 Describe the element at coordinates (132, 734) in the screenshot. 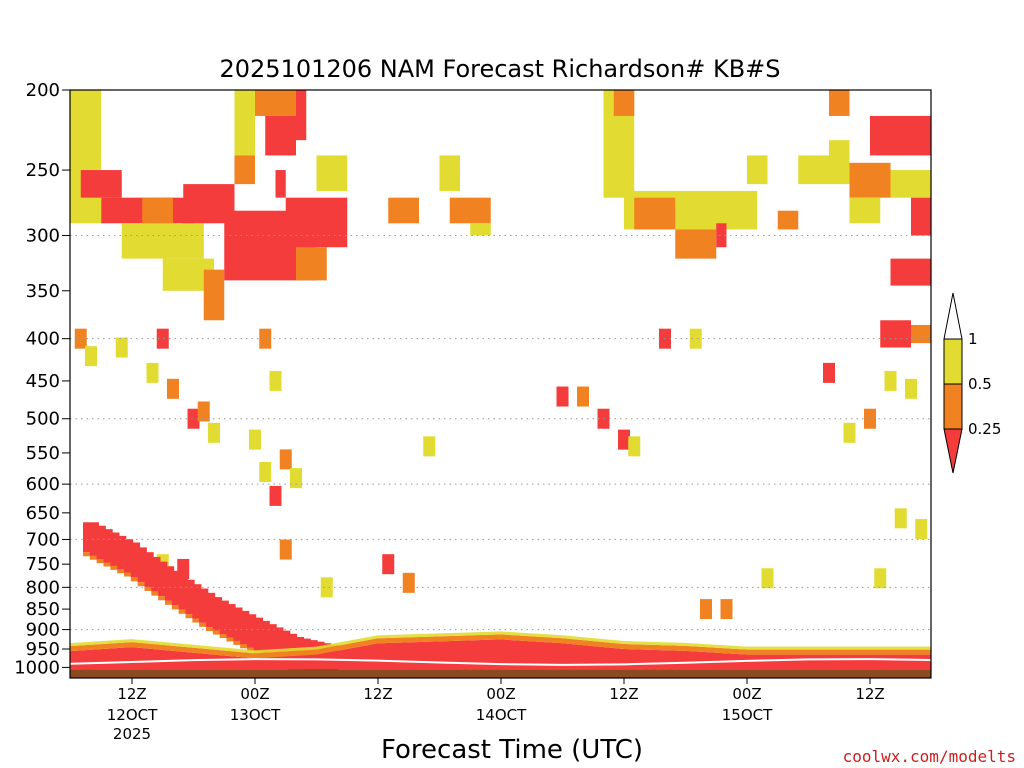

I see `x-tick-year: 2025` at that location.